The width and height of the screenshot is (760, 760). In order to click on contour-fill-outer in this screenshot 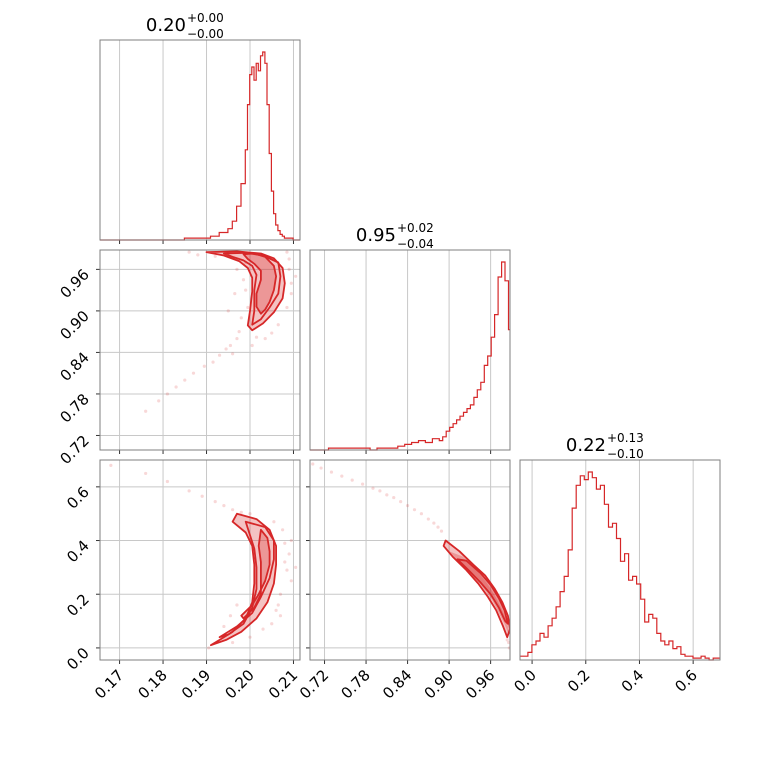, I will do `click(476, 589)`.